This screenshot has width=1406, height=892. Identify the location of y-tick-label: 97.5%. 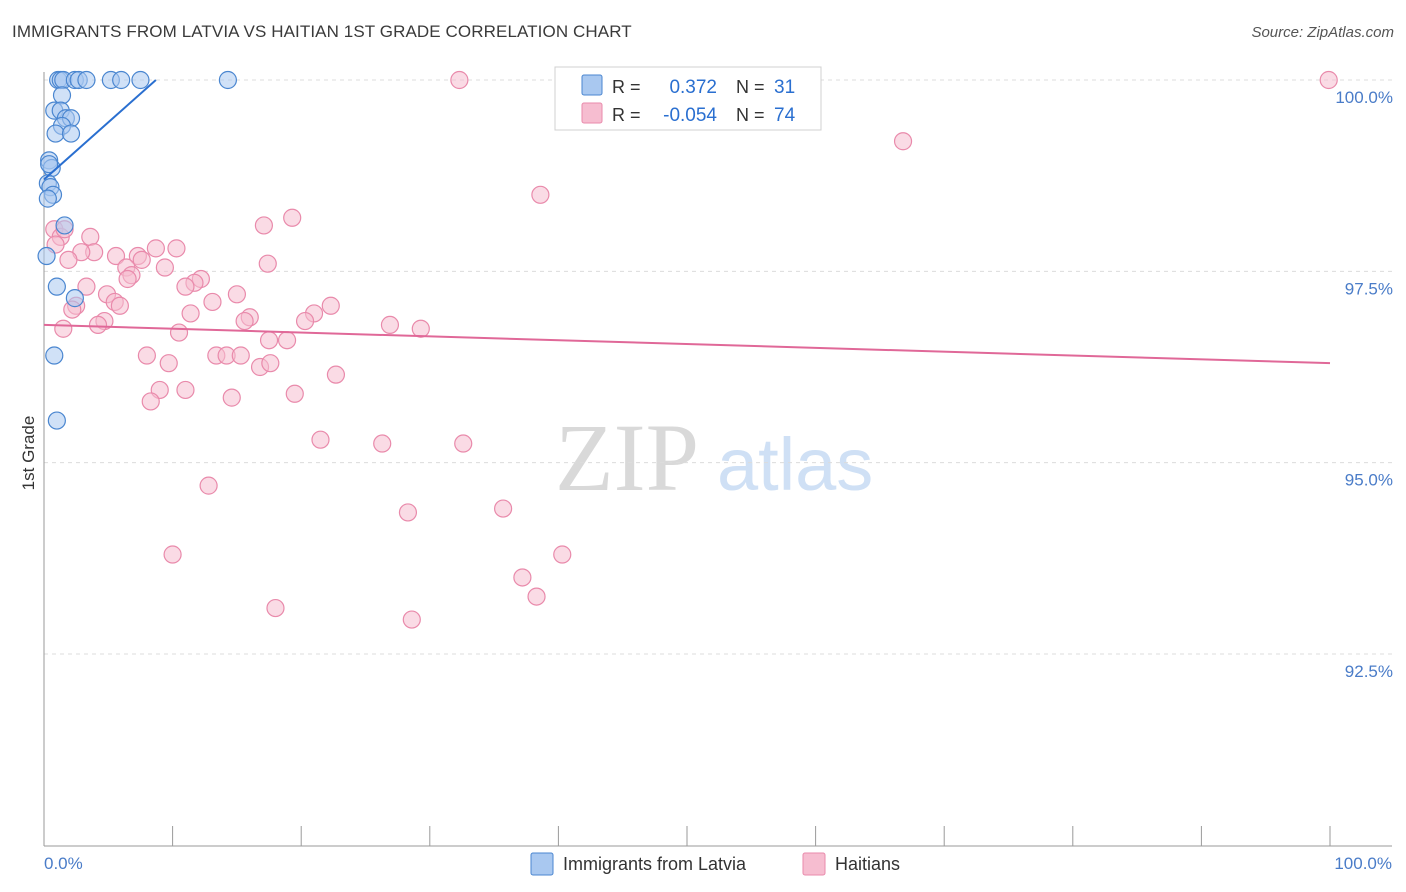
(1369, 288).